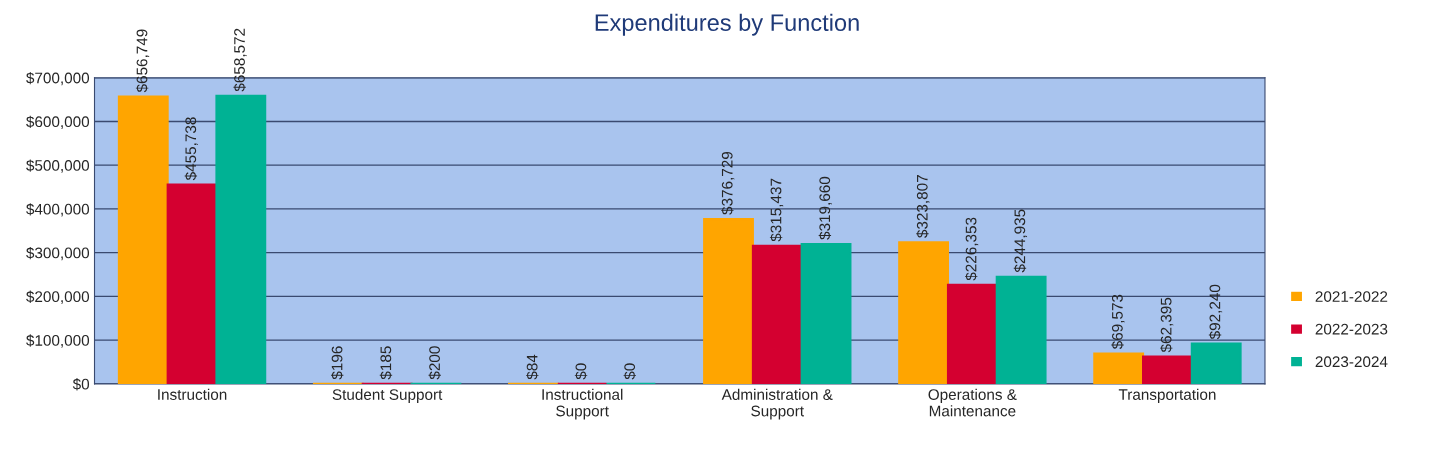  What do you see at coordinates (1215, 312) in the screenshot?
I see `data-label: $92,240` at bounding box center [1215, 312].